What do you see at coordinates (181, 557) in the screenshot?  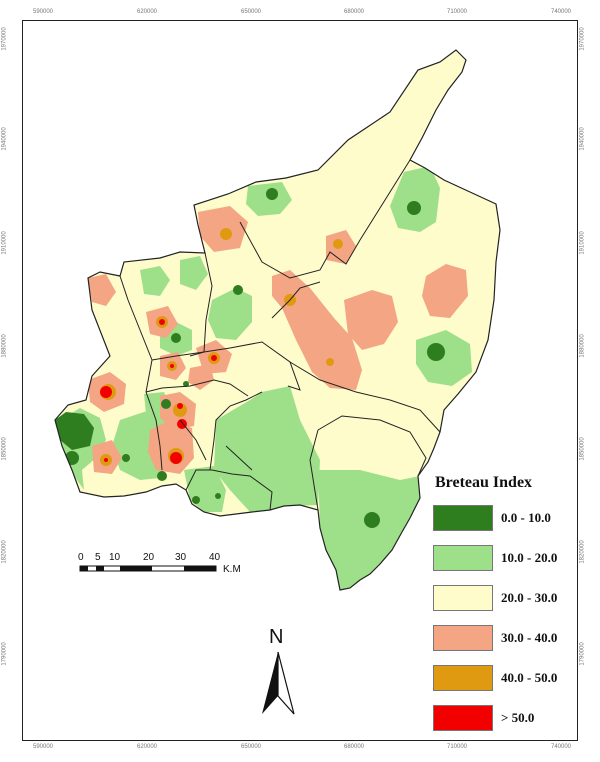 I see `scale-label: 30` at bounding box center [181, 557].